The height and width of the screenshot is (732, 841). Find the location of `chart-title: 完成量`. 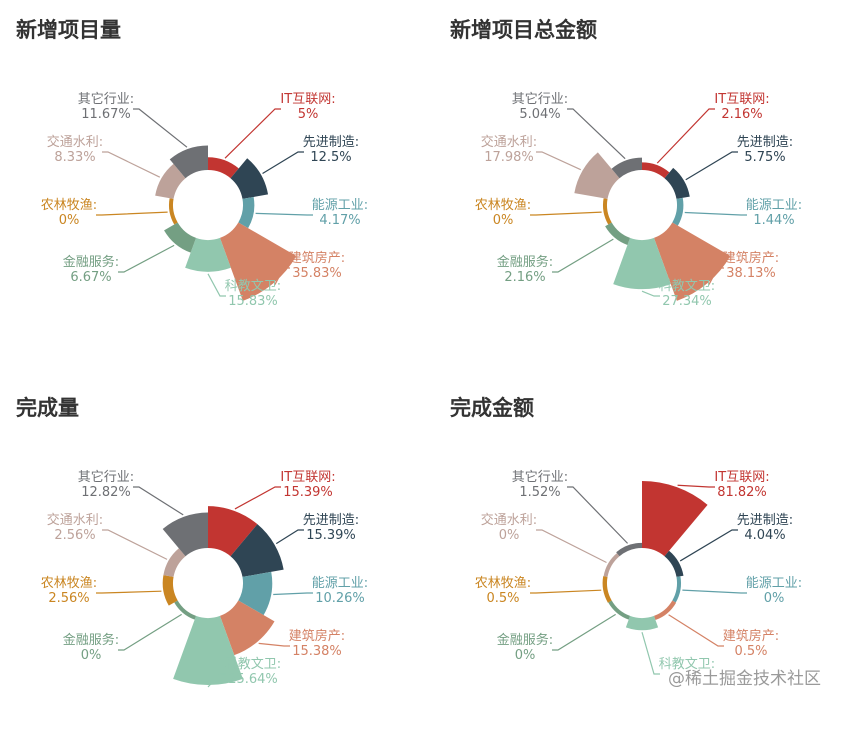

chart-title: 完成量 is located at coordinates (47, 408).